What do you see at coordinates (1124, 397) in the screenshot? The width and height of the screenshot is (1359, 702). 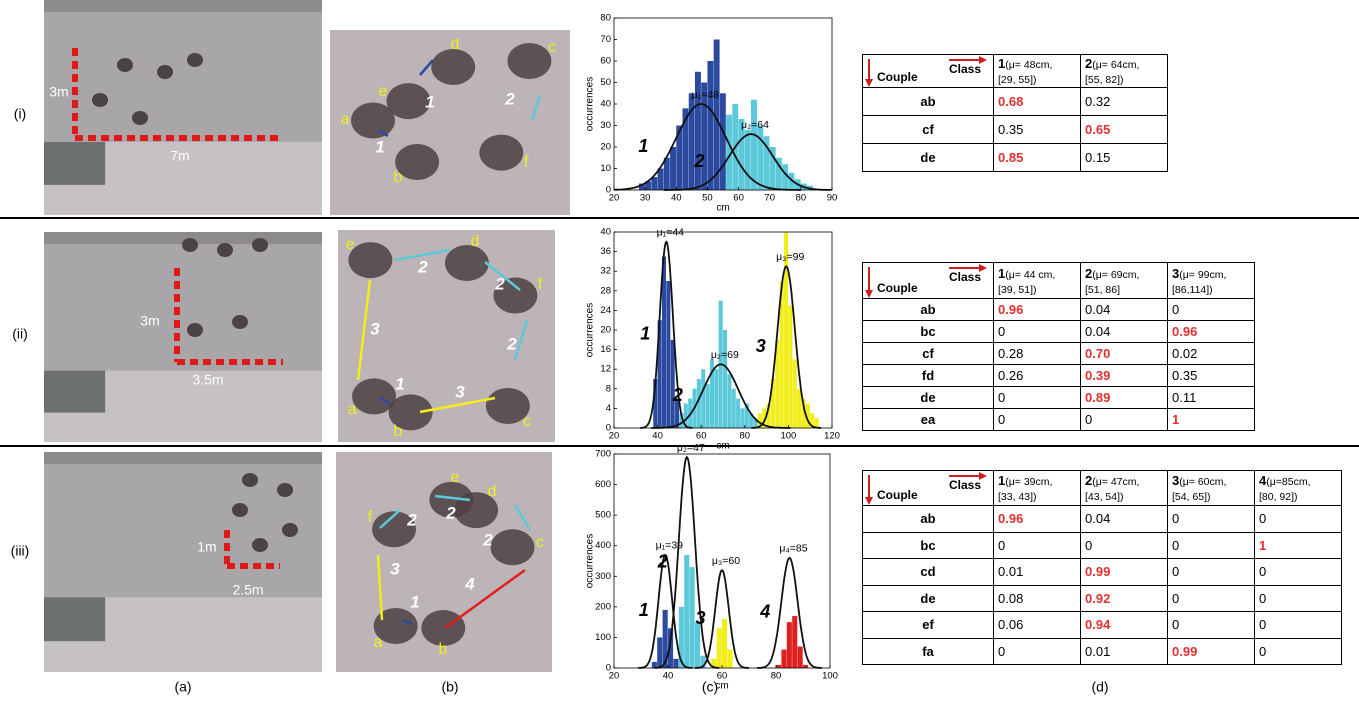 I see `probability-cell: 0.89` at bounding box center [1124, 397].